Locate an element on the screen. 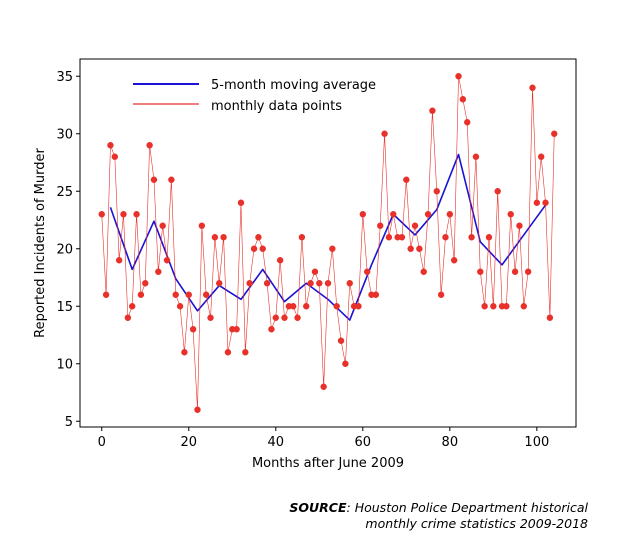 Image resolution: width=640 pixels, height=541 pixels. x-axis: 0 20 40 60 80 100 is located at coordinates (323, 438).